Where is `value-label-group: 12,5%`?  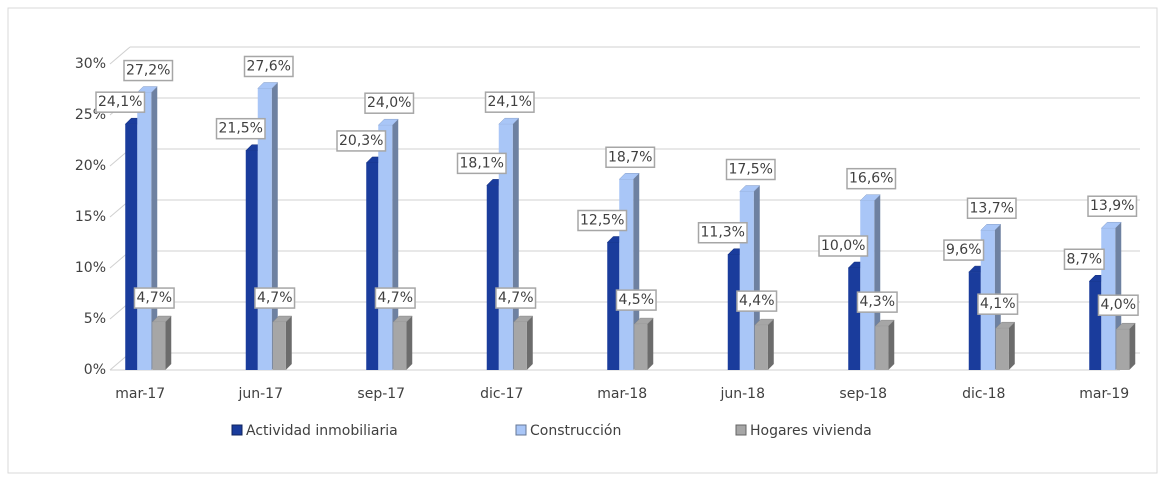
value-label-group: 12,5% is located at coordinates (602, 220).